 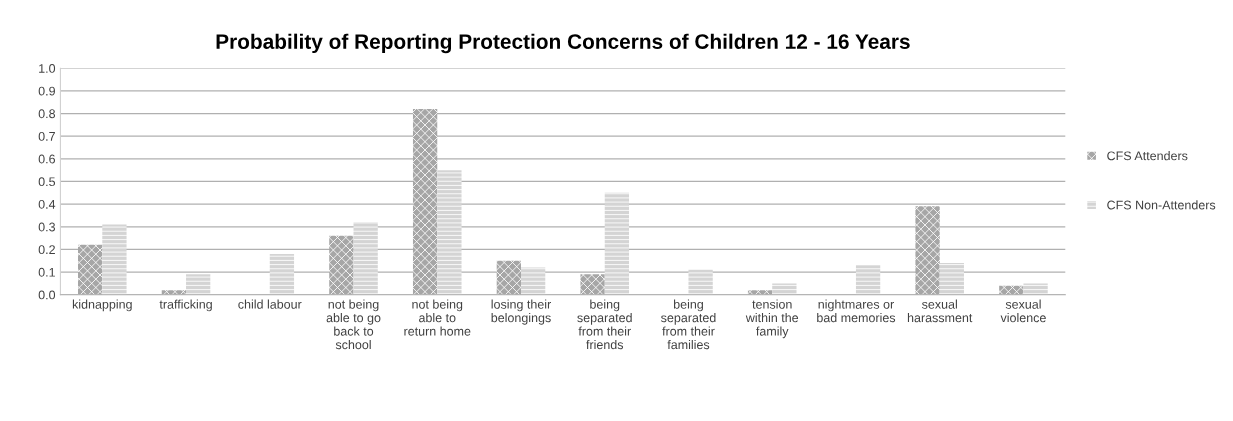 I want to click on x-tick-label: being separated from their families, so click(x=688, y=324).